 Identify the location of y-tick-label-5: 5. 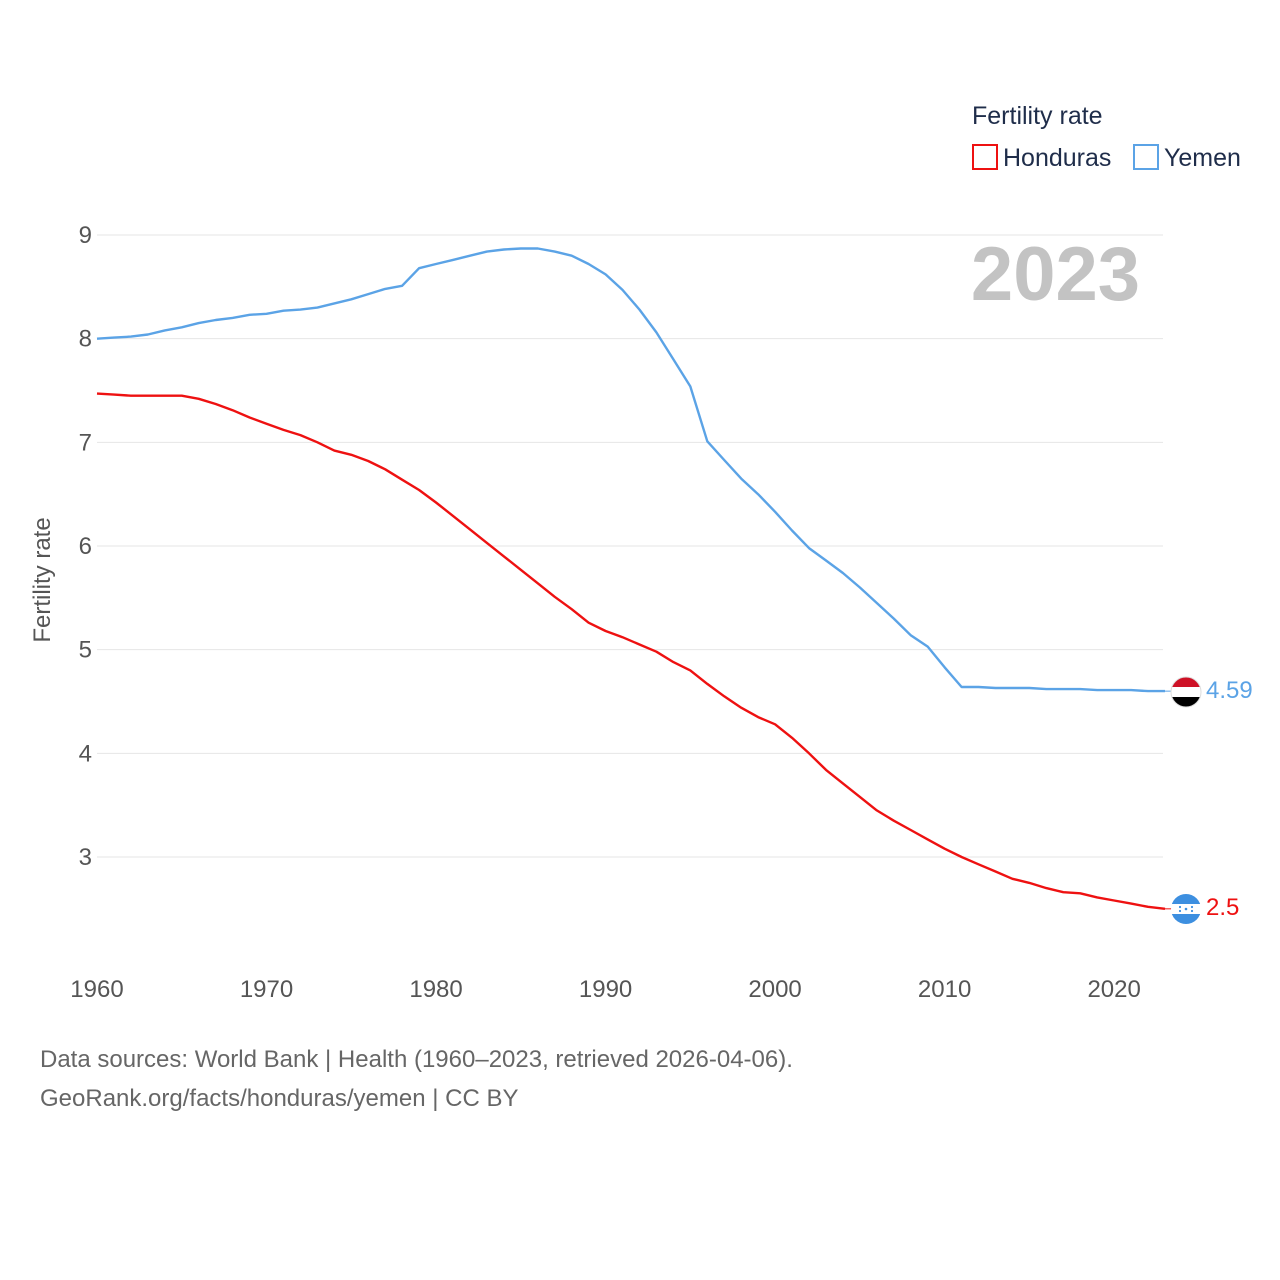
(85, 650).